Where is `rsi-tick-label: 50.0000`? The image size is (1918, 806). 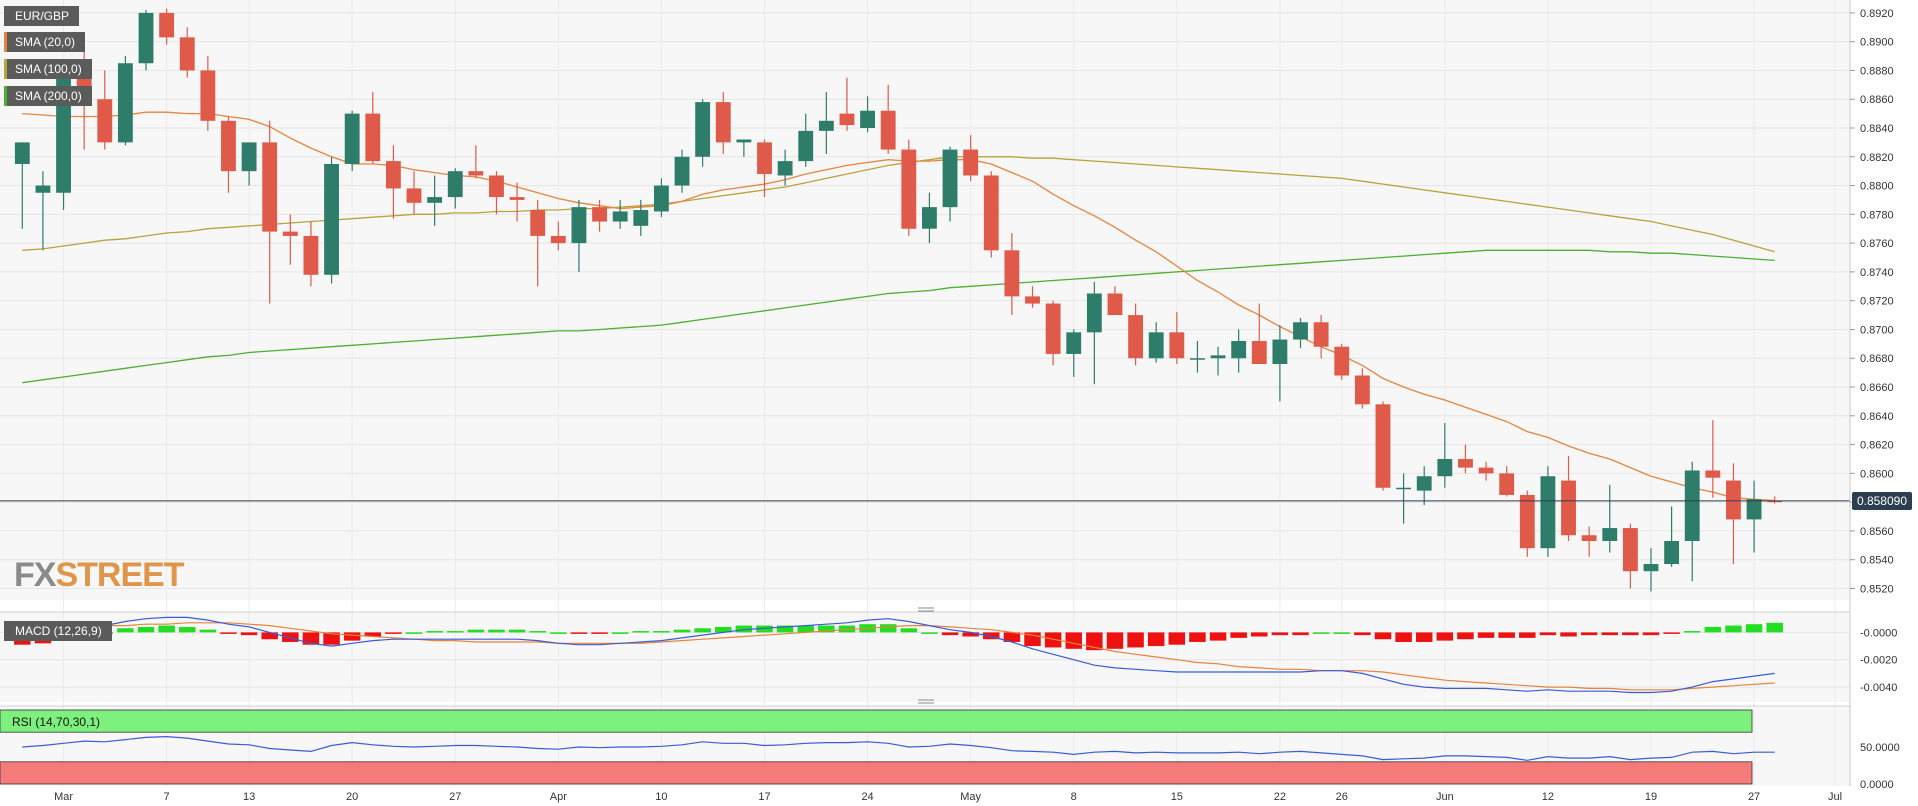 rsi-tick-label: 50.0000 is located at coordinates (1880, 748).